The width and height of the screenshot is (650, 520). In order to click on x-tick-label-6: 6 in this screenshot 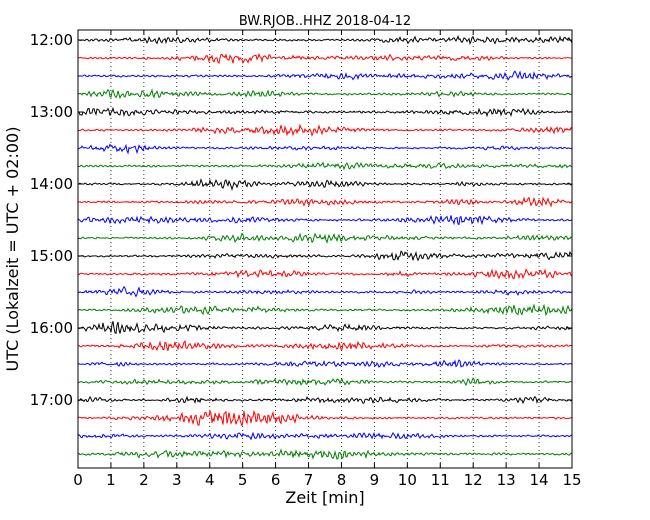, I will do `click(276, 480)`.